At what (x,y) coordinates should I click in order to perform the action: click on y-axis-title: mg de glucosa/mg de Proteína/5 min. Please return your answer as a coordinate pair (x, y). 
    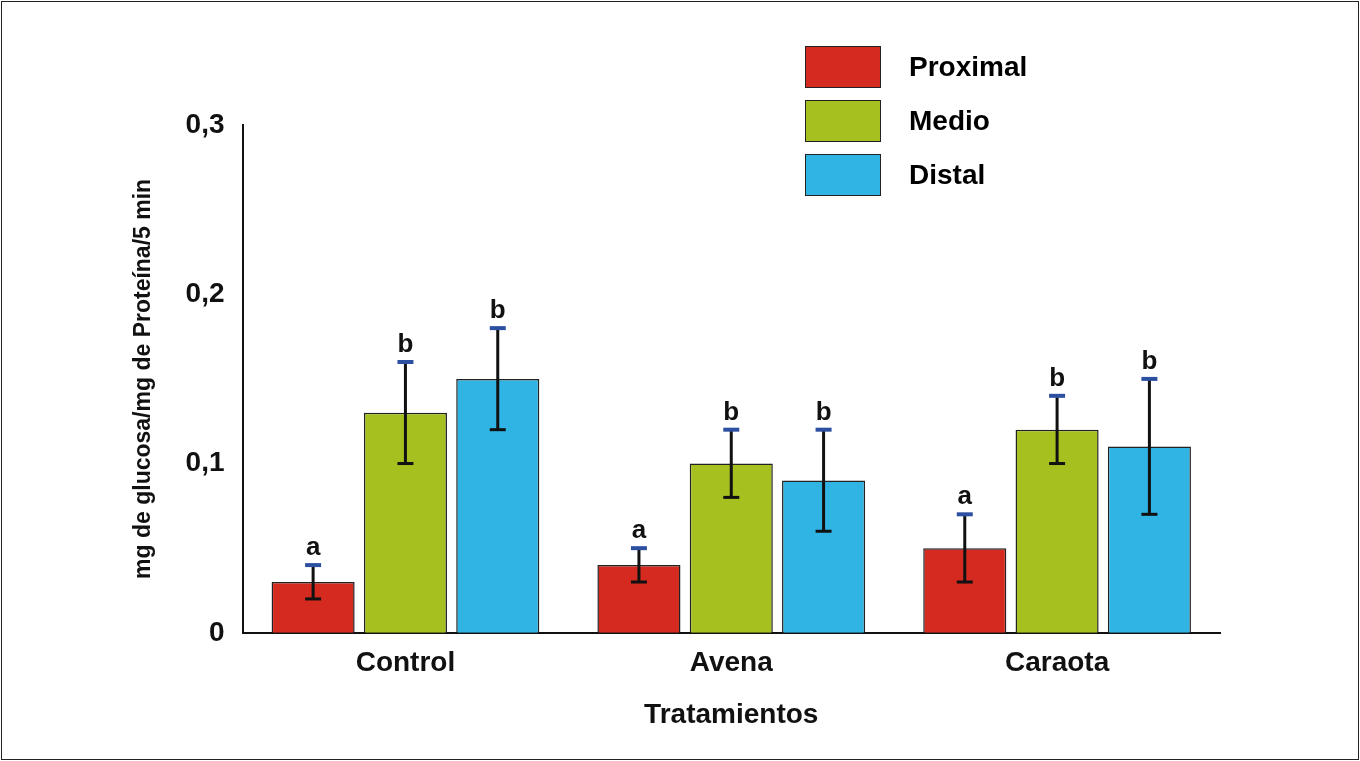
    Looking at the image, I should click on (142, 378).